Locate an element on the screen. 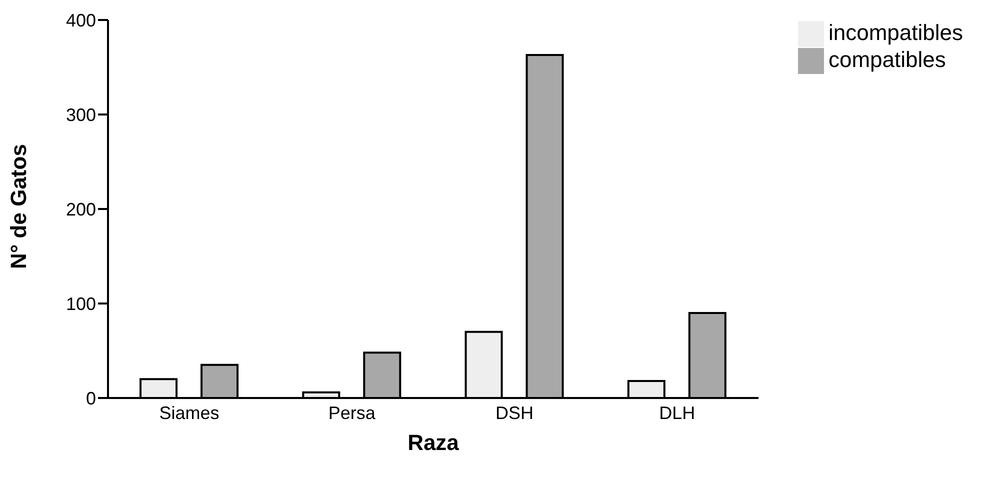  x-tick-label: Persa is located at coordinates (352, 412).